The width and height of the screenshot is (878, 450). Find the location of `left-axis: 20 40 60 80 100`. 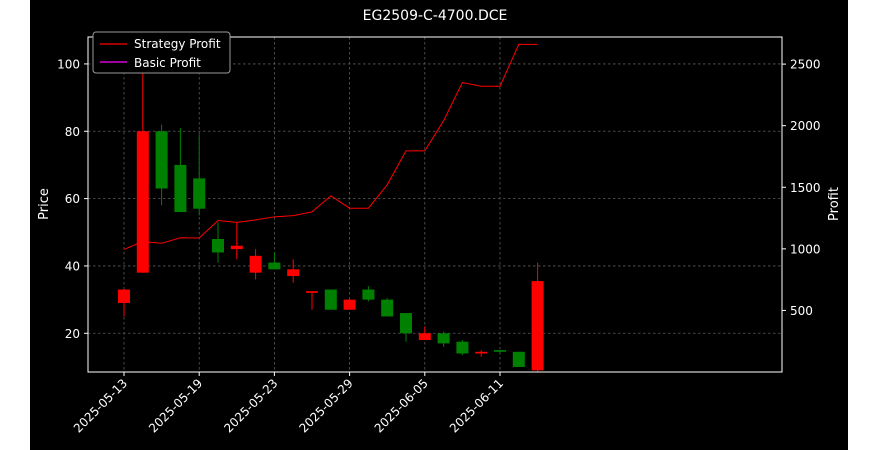

left-axis: 20 40 60 80 100 is located at coordinates (72, 199).